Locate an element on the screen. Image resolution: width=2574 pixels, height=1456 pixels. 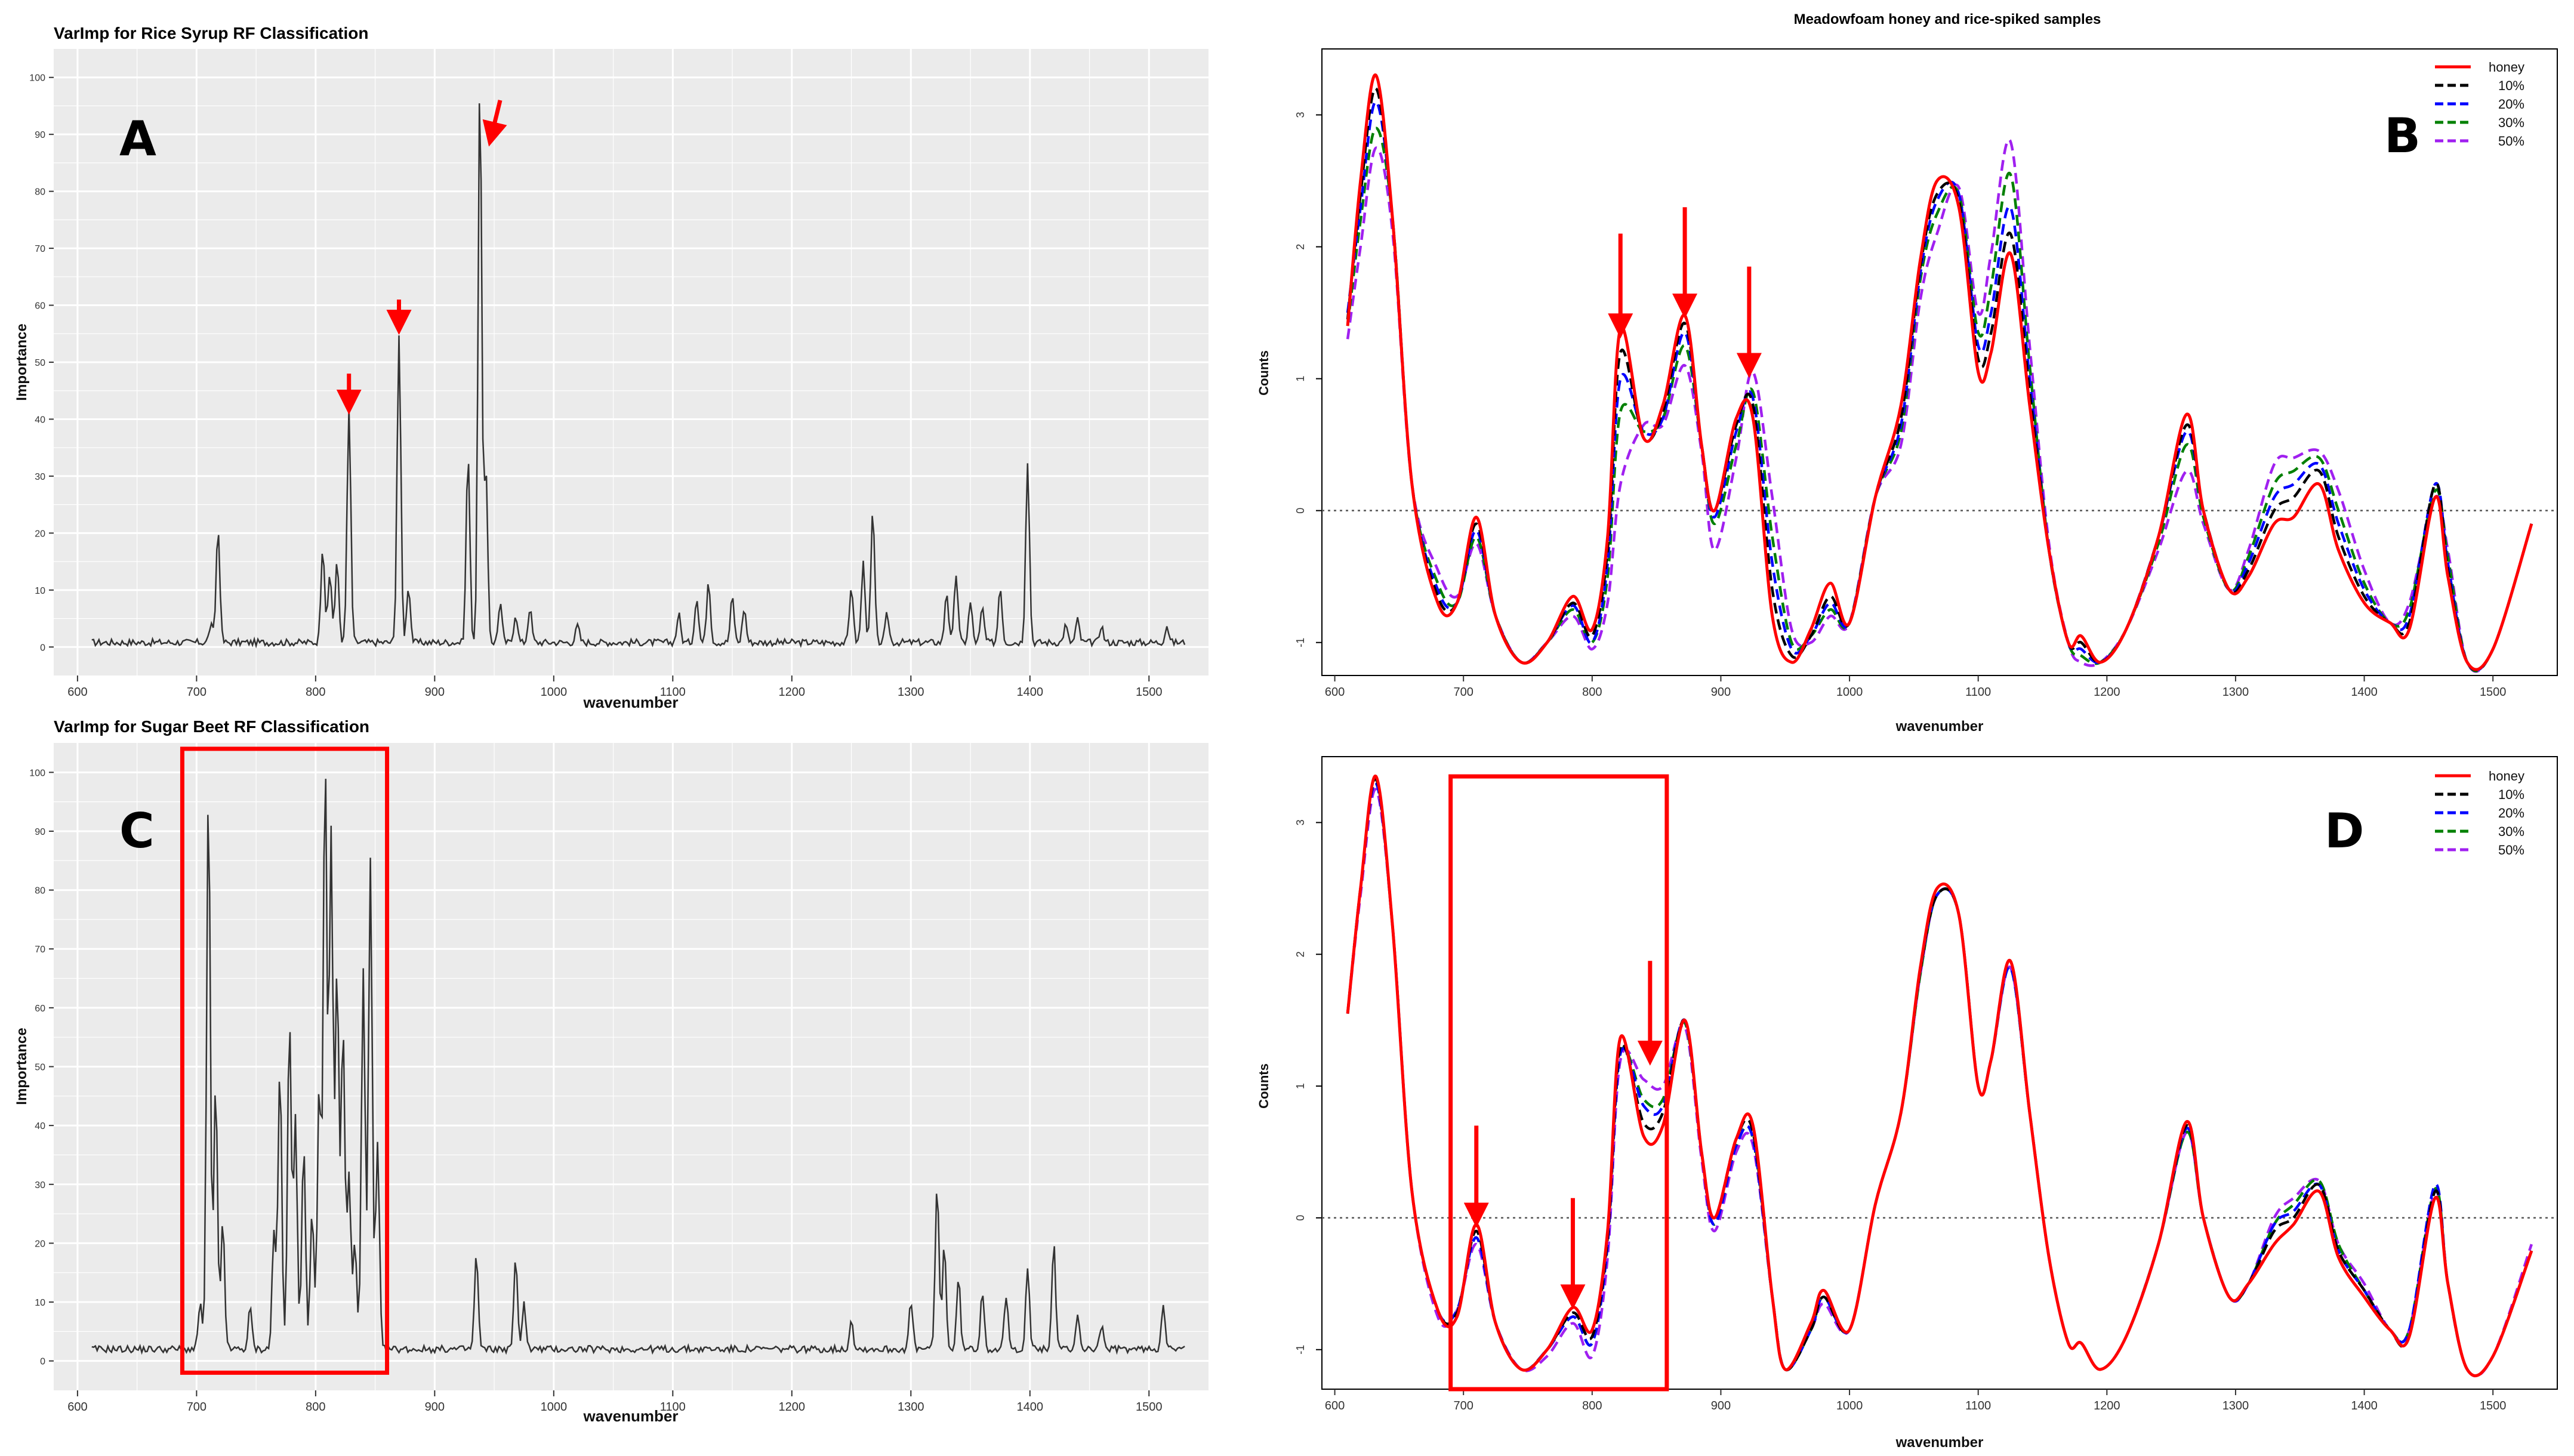
y-tick-label: 10 is located at coordinates (40, 1303).